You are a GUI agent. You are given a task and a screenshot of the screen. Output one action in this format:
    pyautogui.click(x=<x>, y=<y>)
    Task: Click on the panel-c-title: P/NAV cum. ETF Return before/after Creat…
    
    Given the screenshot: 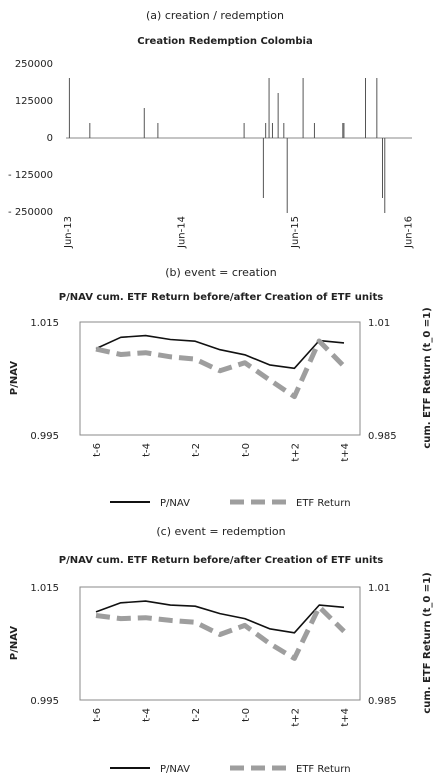 What is the action you would take?
    pyautogui.click(x=221, y=560)
    